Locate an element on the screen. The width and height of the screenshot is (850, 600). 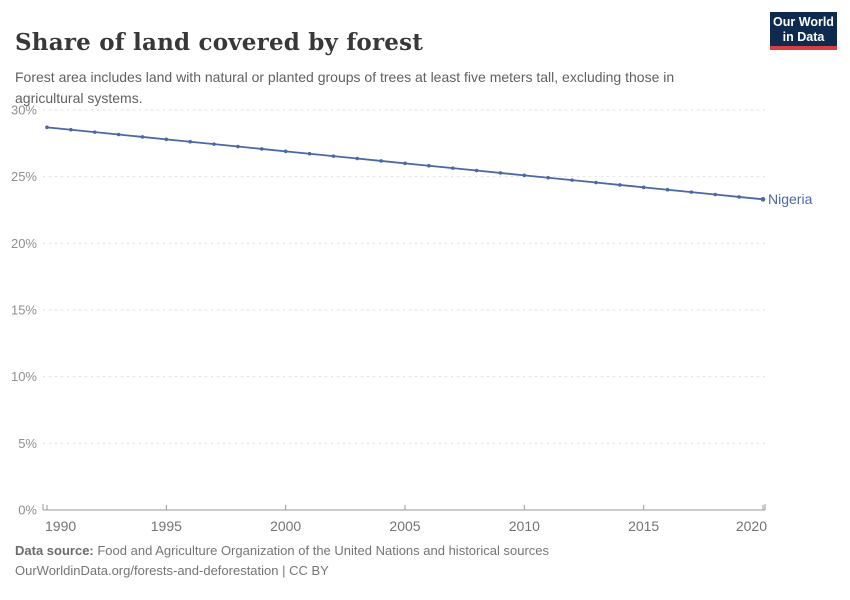
point-nigeria-1995 is located at coordinates (166, 139).